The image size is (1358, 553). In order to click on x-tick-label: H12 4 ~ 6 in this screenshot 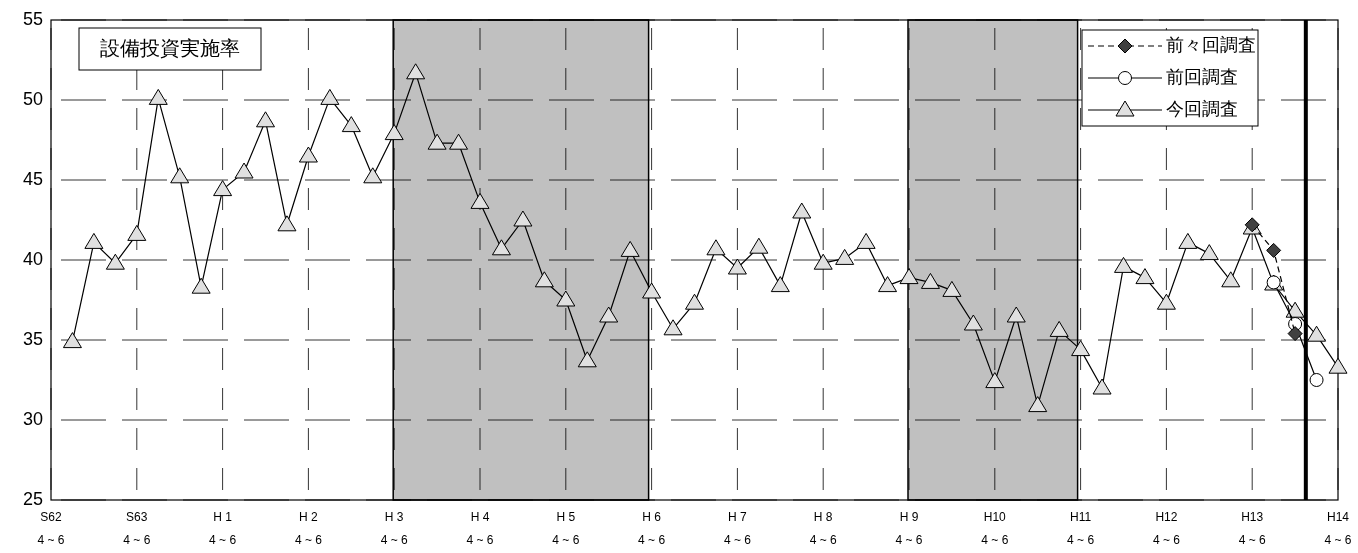, I will do `click(1166, 528)`.